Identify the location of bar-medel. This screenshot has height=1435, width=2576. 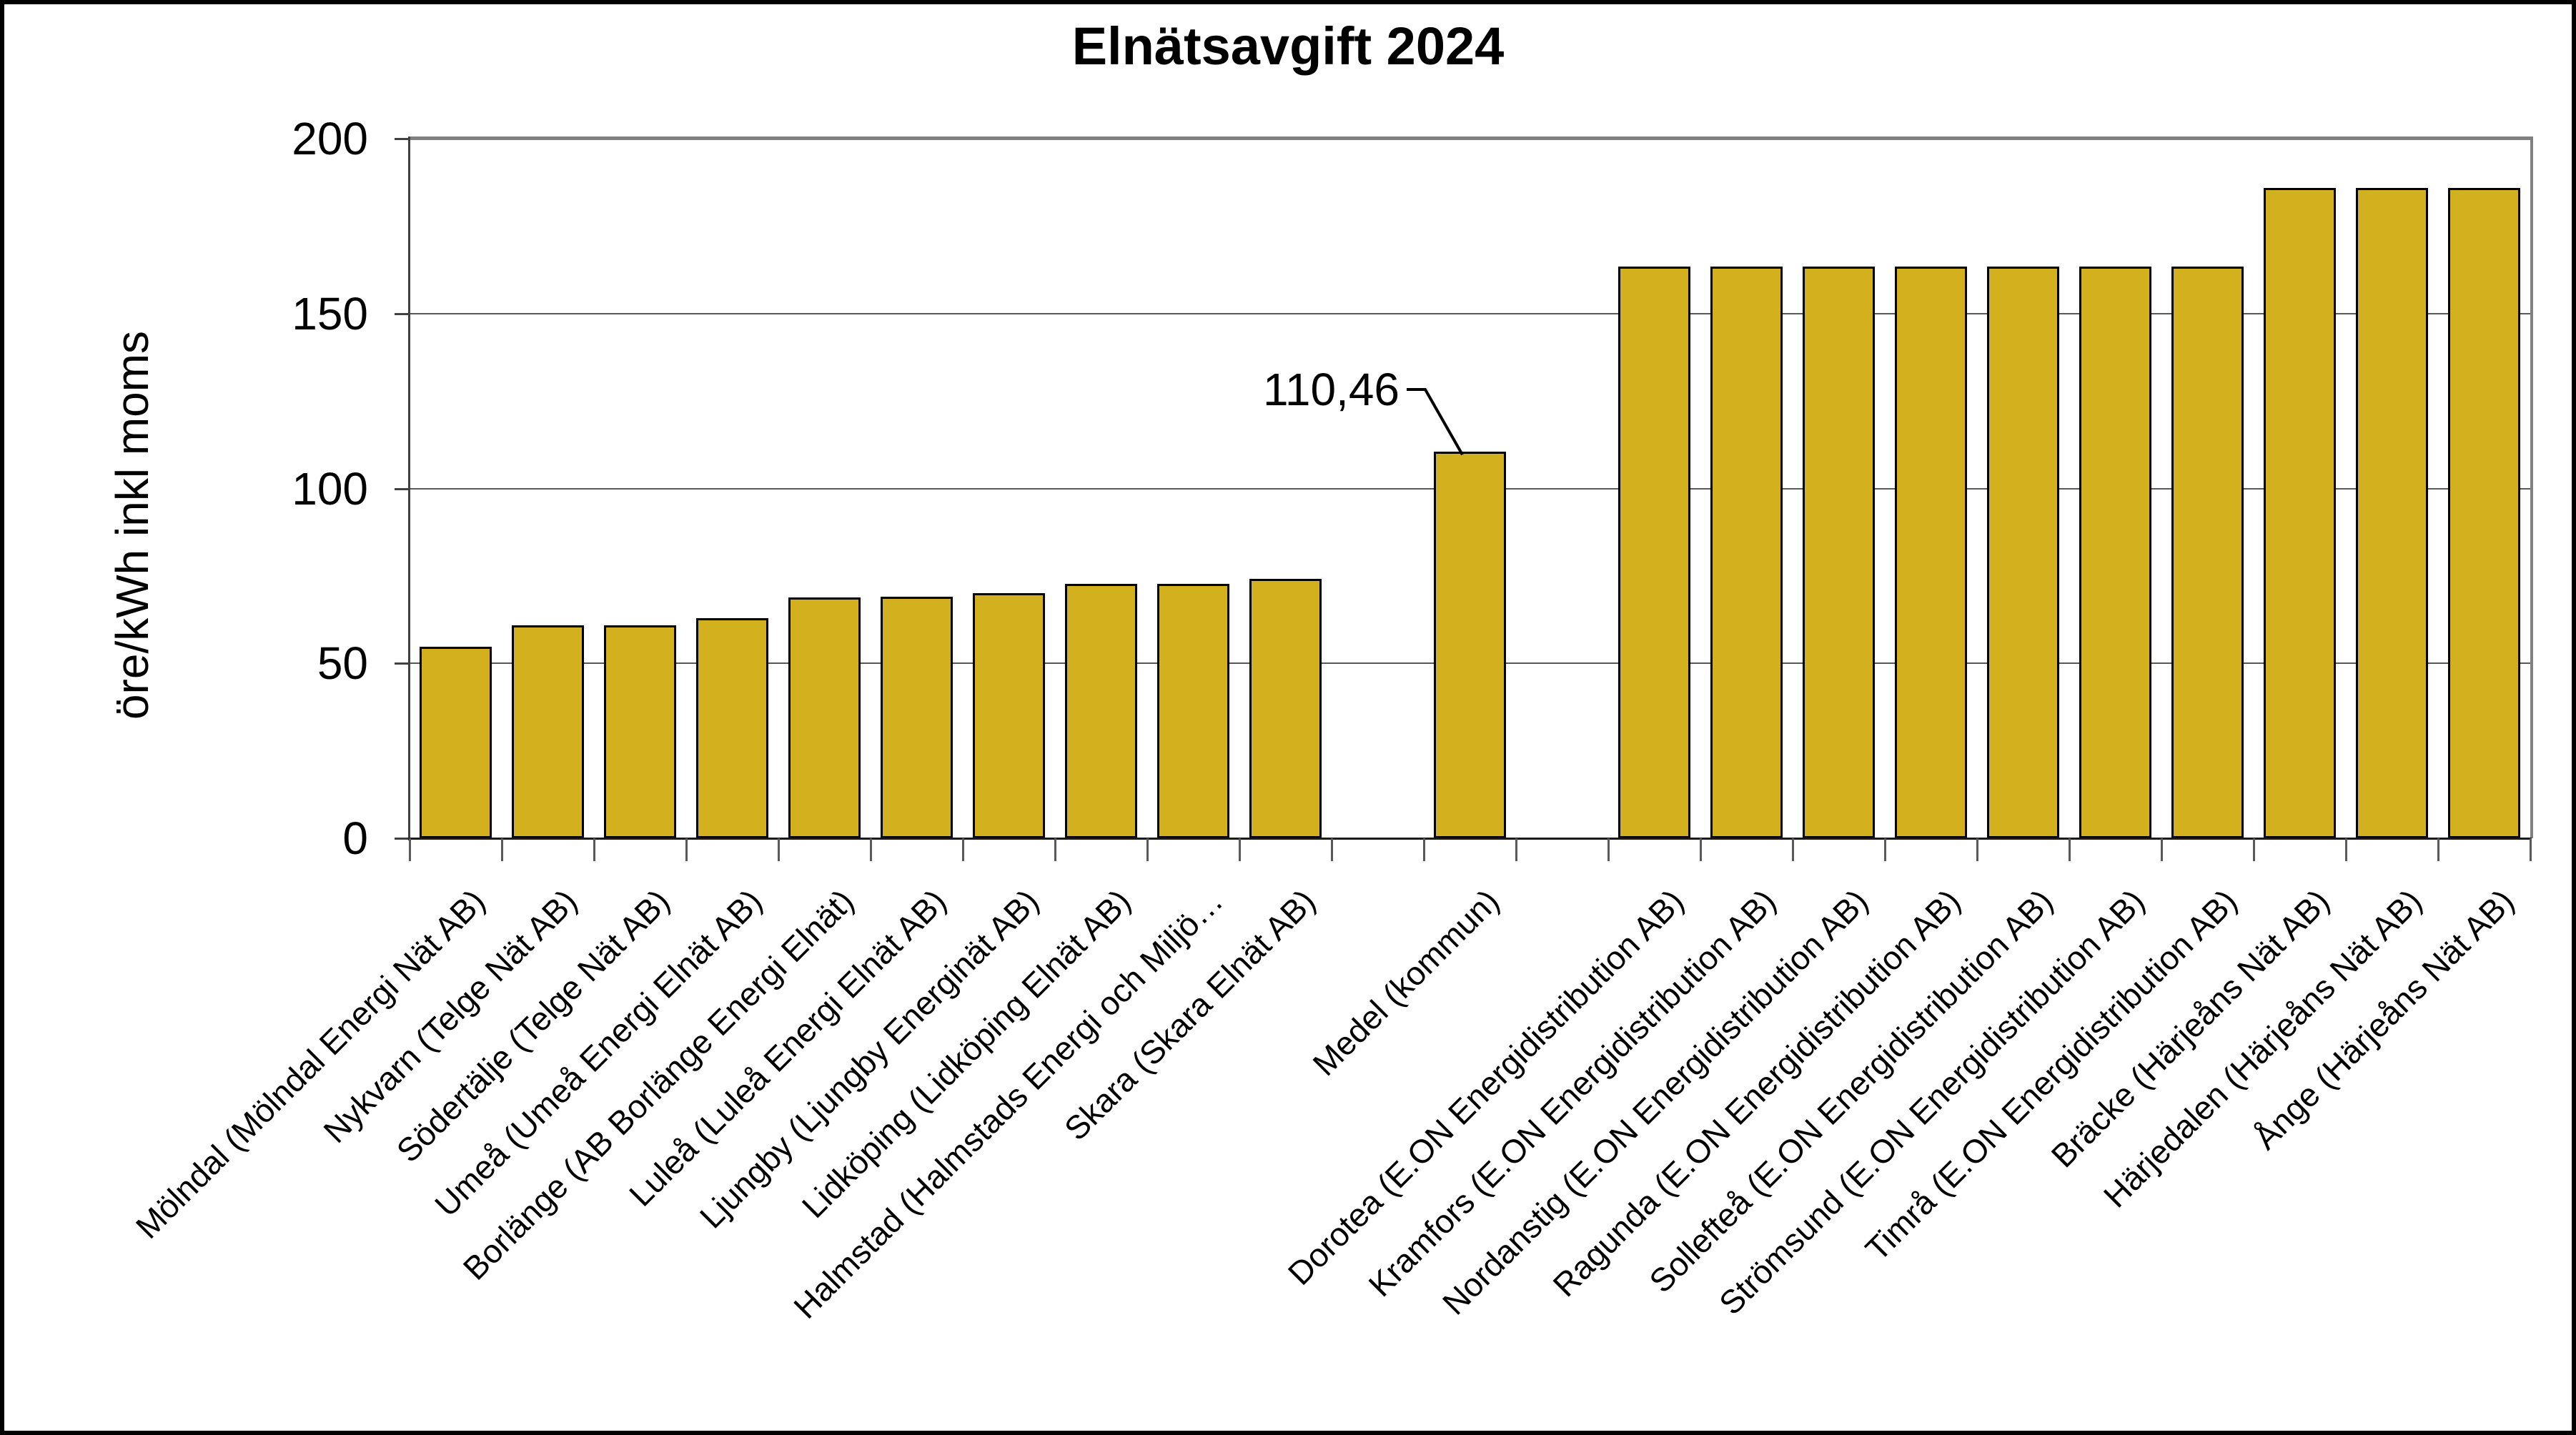
(1470, 645).